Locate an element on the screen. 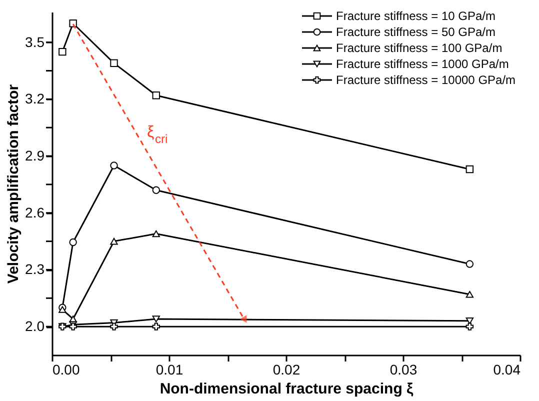 Image resolution: width=539 pixels, height=401 pixels. y-axis-title: Velocity amplification factor is located at coordinates (13, 184).